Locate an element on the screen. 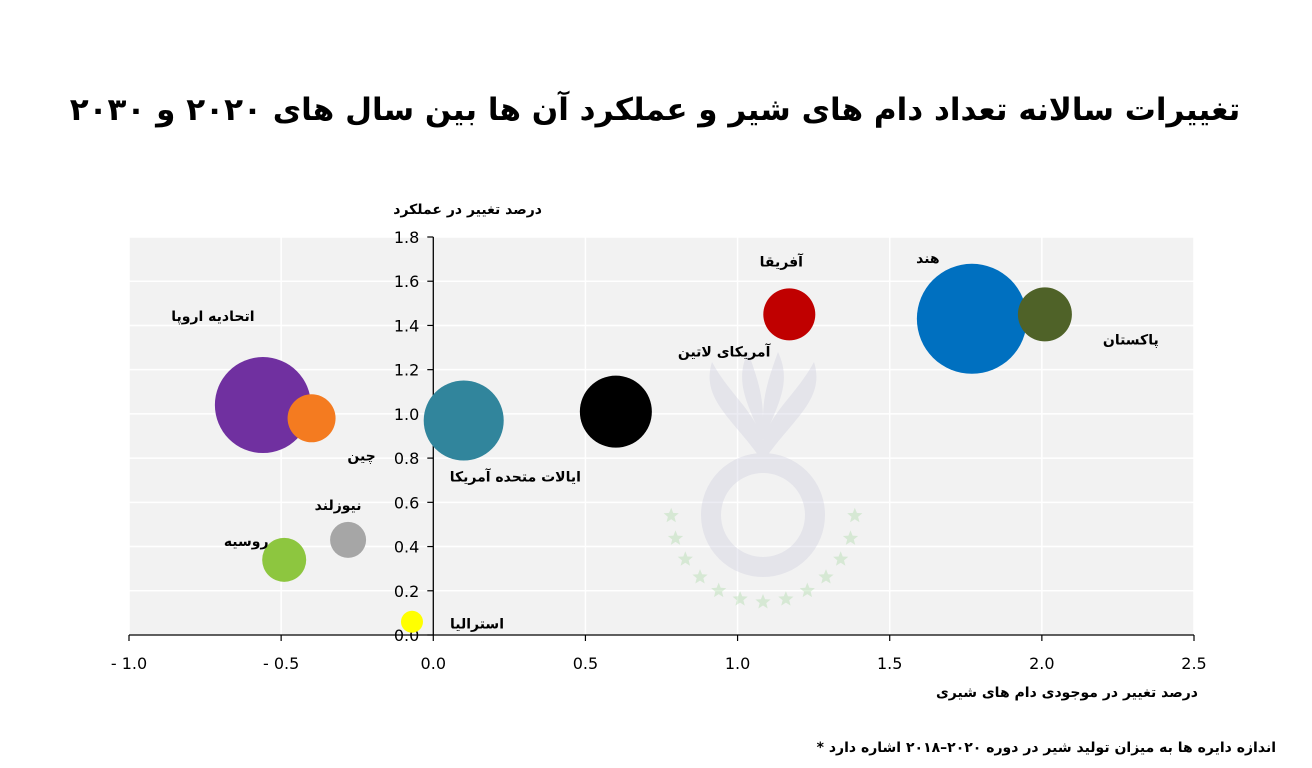  x-tick-label: - 0.5 is located at coordinates (281, 663).